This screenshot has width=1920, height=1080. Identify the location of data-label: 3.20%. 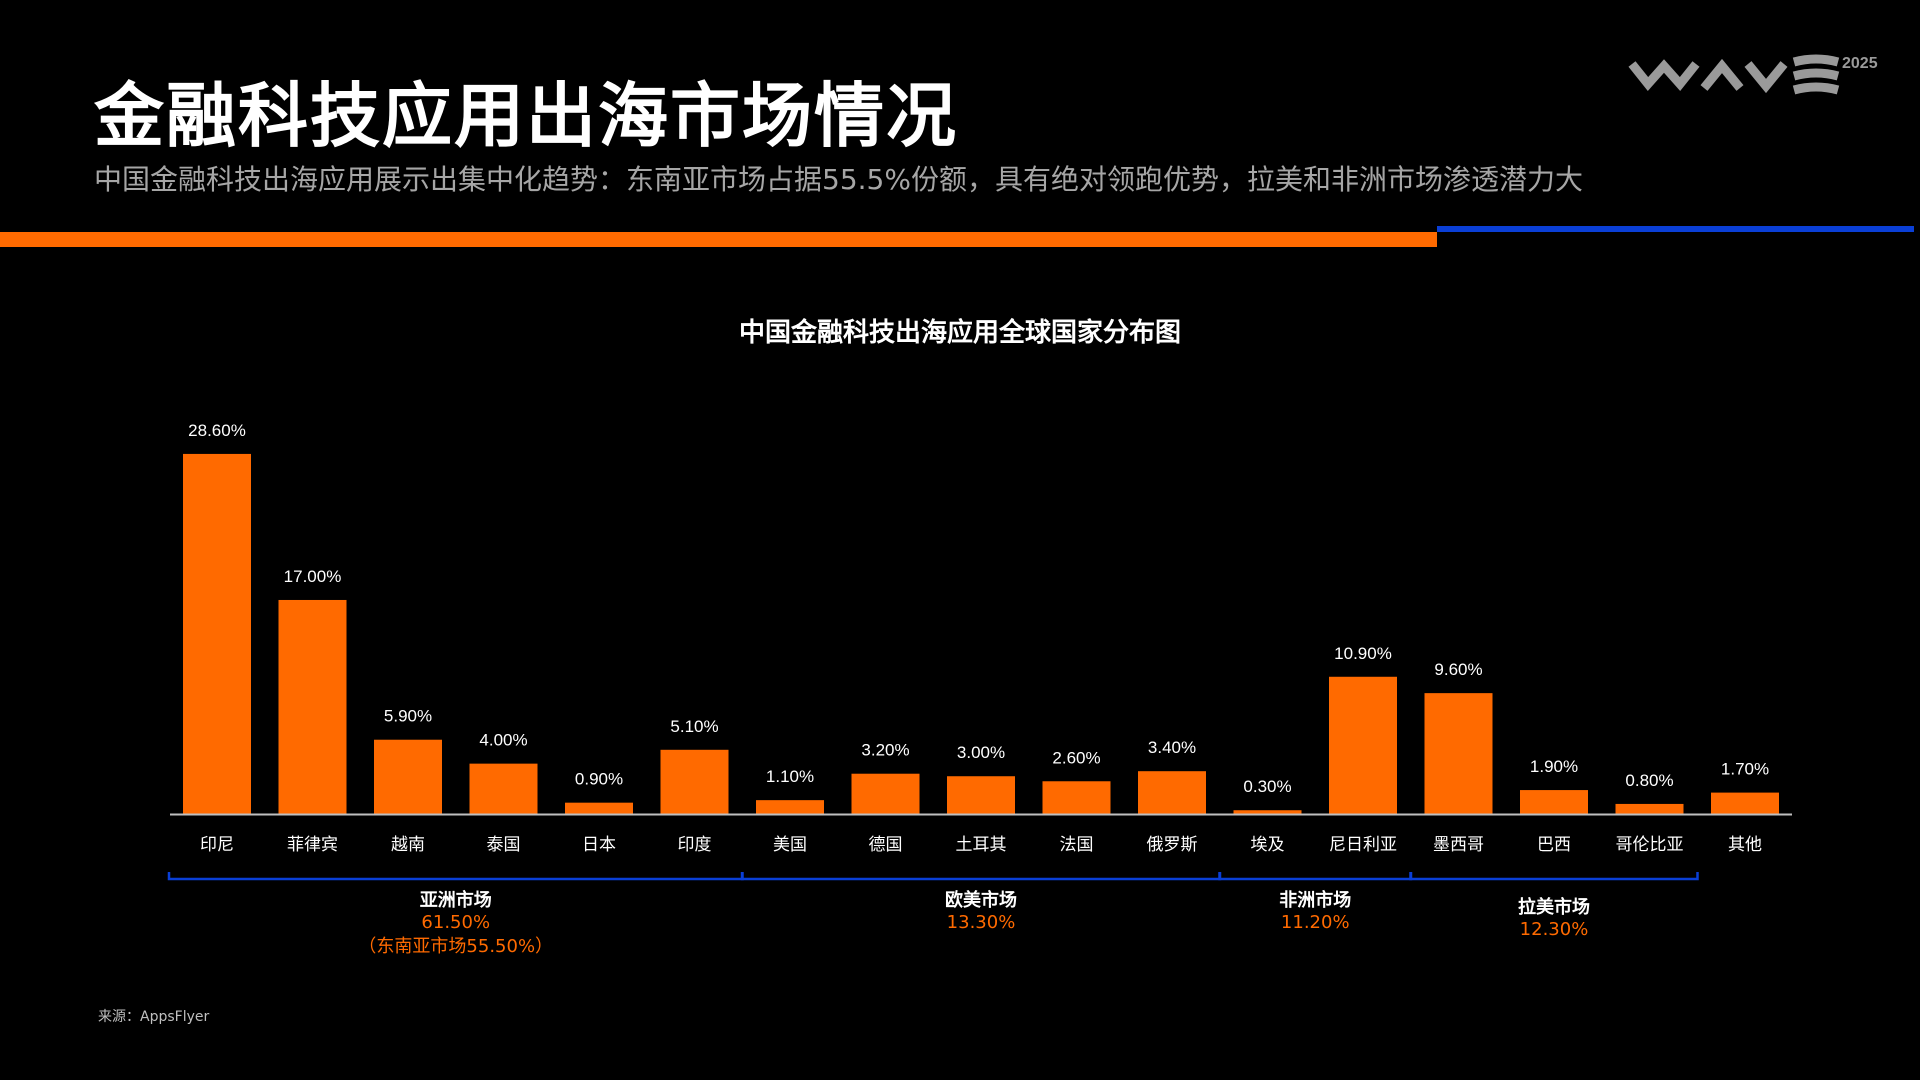
(885, 750).